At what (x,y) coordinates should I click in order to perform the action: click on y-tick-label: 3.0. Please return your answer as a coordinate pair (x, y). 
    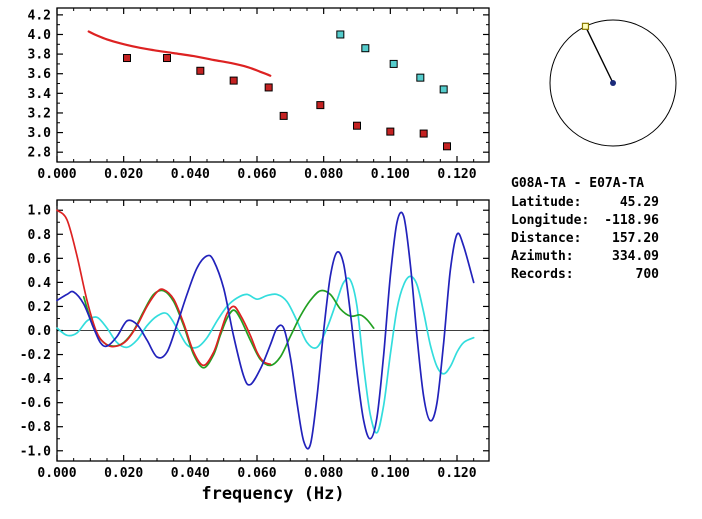
    Looking at the image, I should click on (40, 133).